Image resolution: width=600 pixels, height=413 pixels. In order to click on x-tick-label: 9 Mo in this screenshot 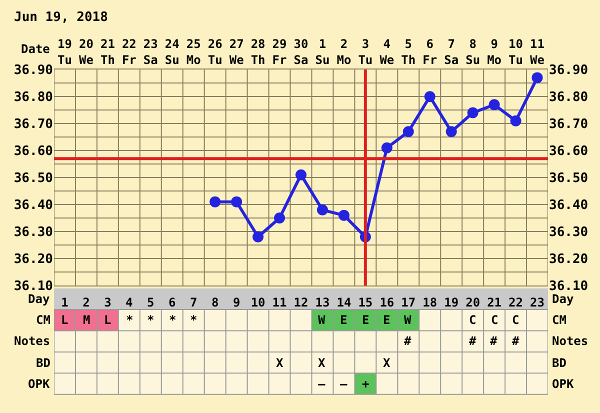, I will do `click(494, 52)`.